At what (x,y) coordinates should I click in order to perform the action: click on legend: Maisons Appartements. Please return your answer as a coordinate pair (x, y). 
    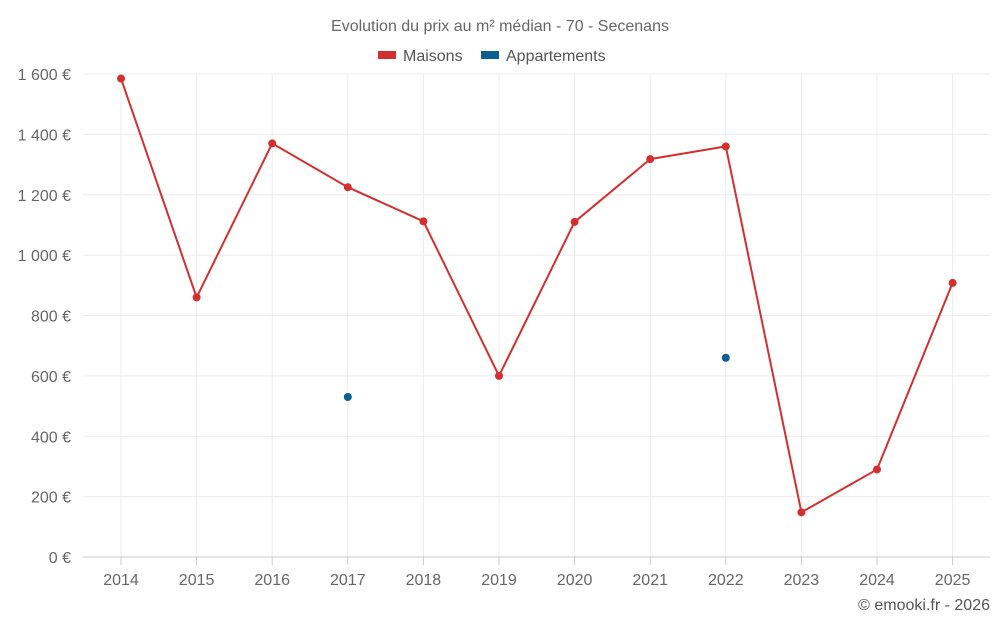
    Looking at the image, I should click on (492, 56).